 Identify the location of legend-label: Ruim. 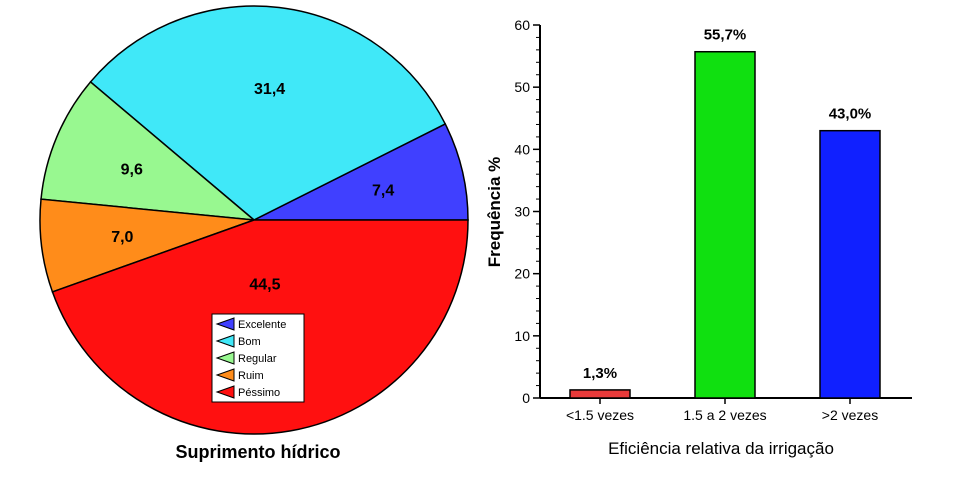
(251, 376).